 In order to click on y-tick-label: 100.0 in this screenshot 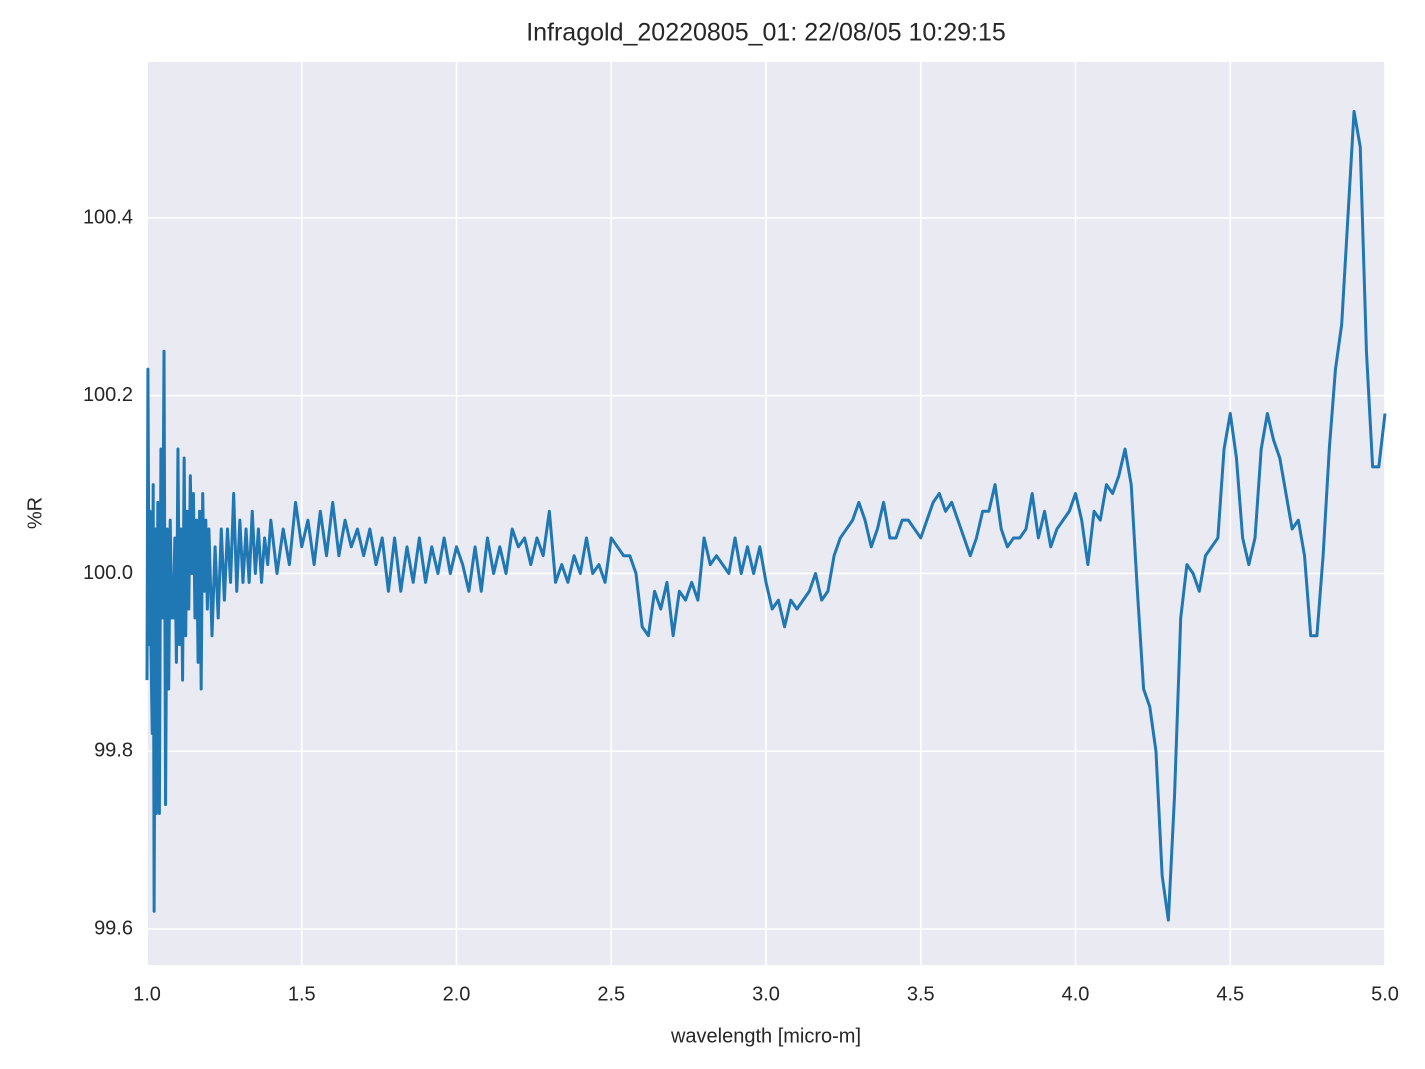, I will do `click(108, 573)`.